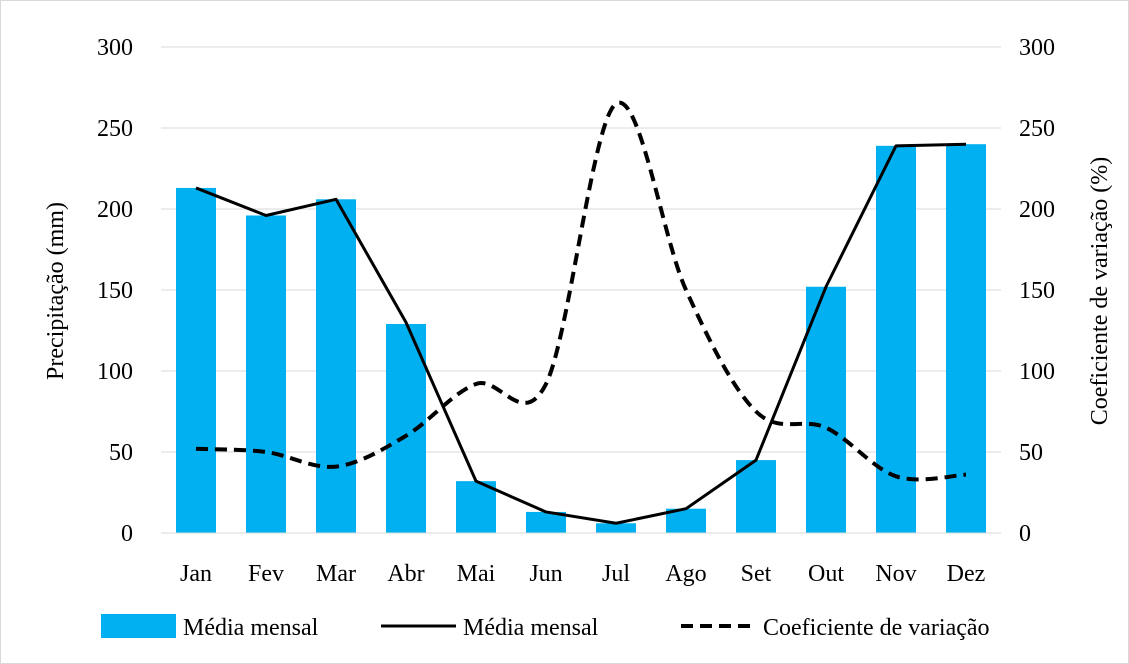 Image resolution: width=1129 pixels, height=664 pixels. I want to click on y2-tick-label: 250, so click(1037, 129).